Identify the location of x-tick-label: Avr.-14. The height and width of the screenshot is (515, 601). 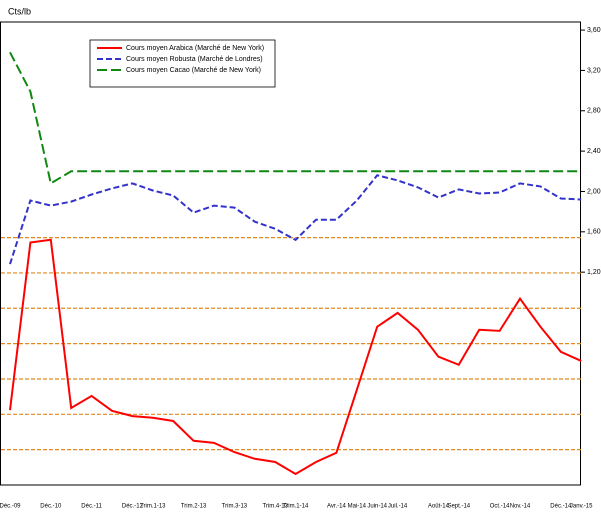
(337, 507).